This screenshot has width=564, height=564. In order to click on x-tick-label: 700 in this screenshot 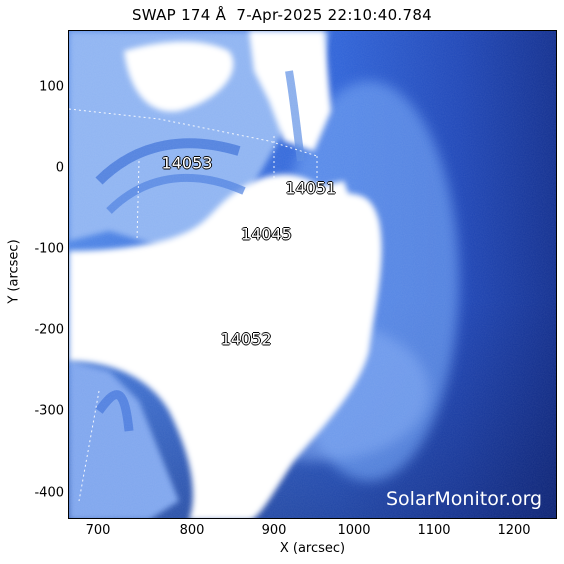, I will do `click(98, 530)`.